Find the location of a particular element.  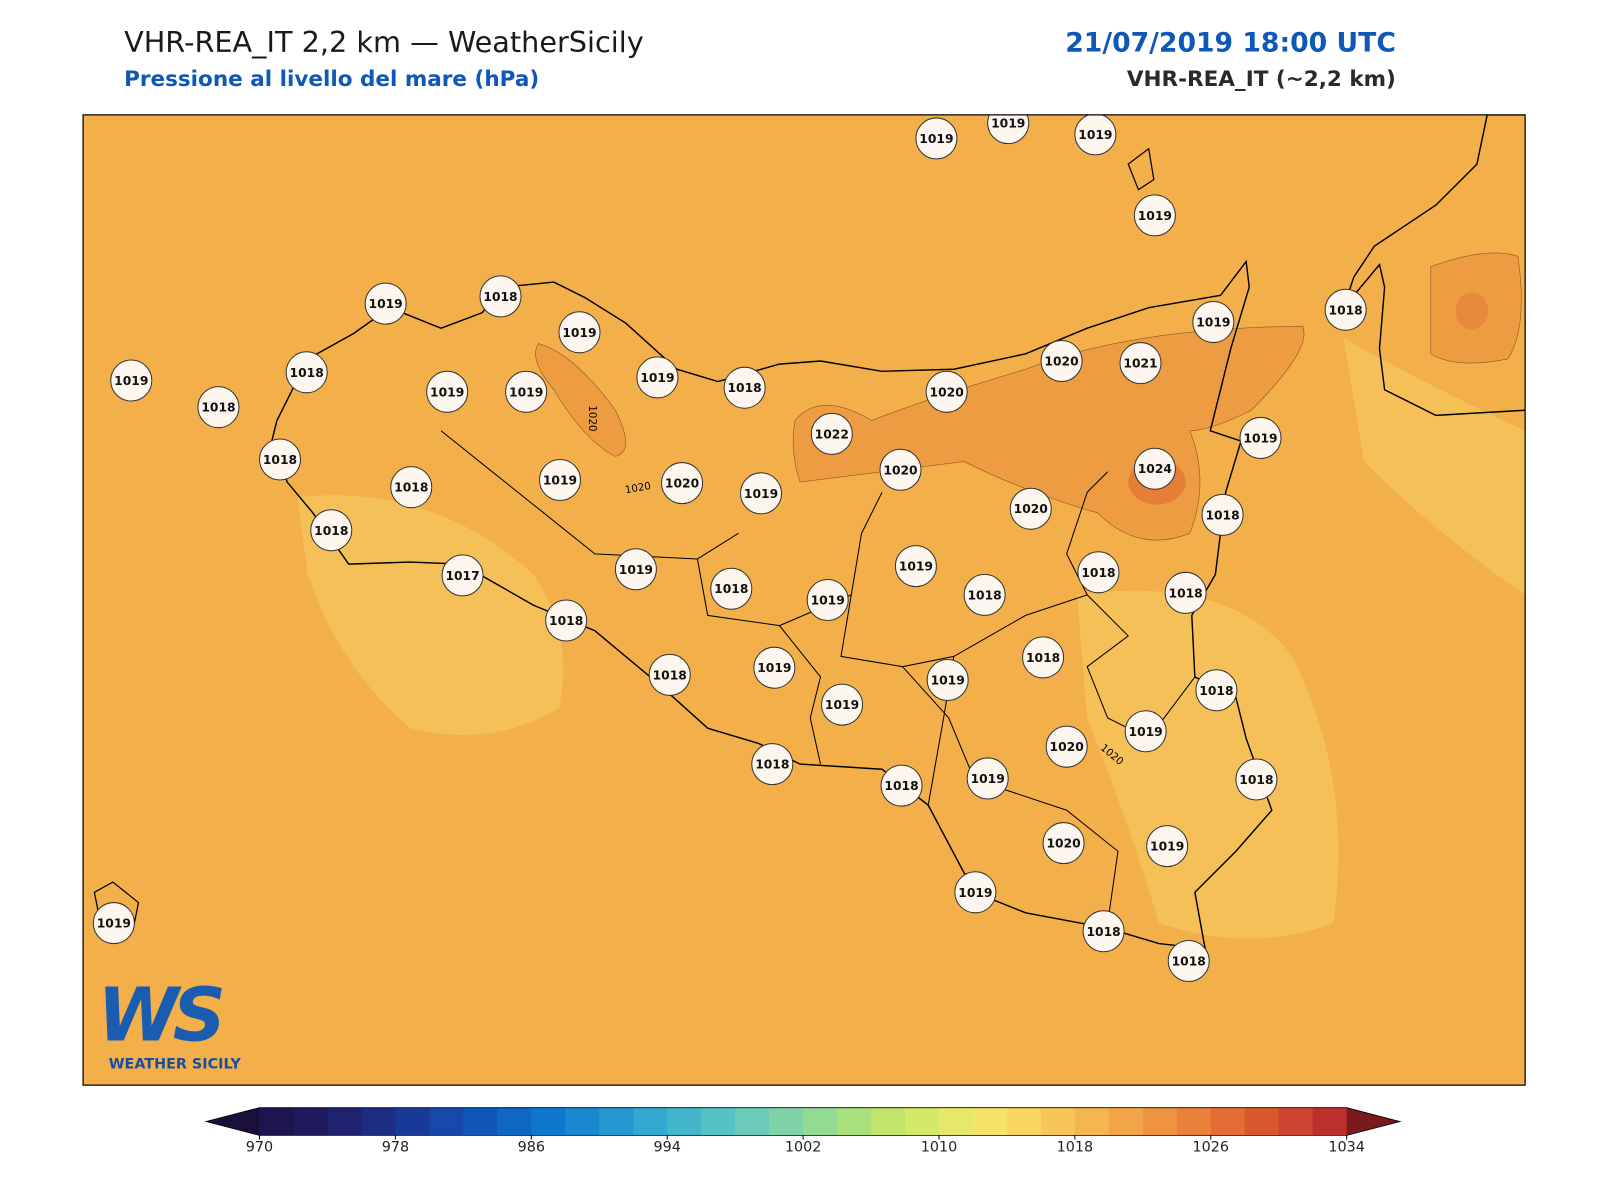

model: VHR-REA_IT (~2,2 km) is located at coordinates (1261, 79).